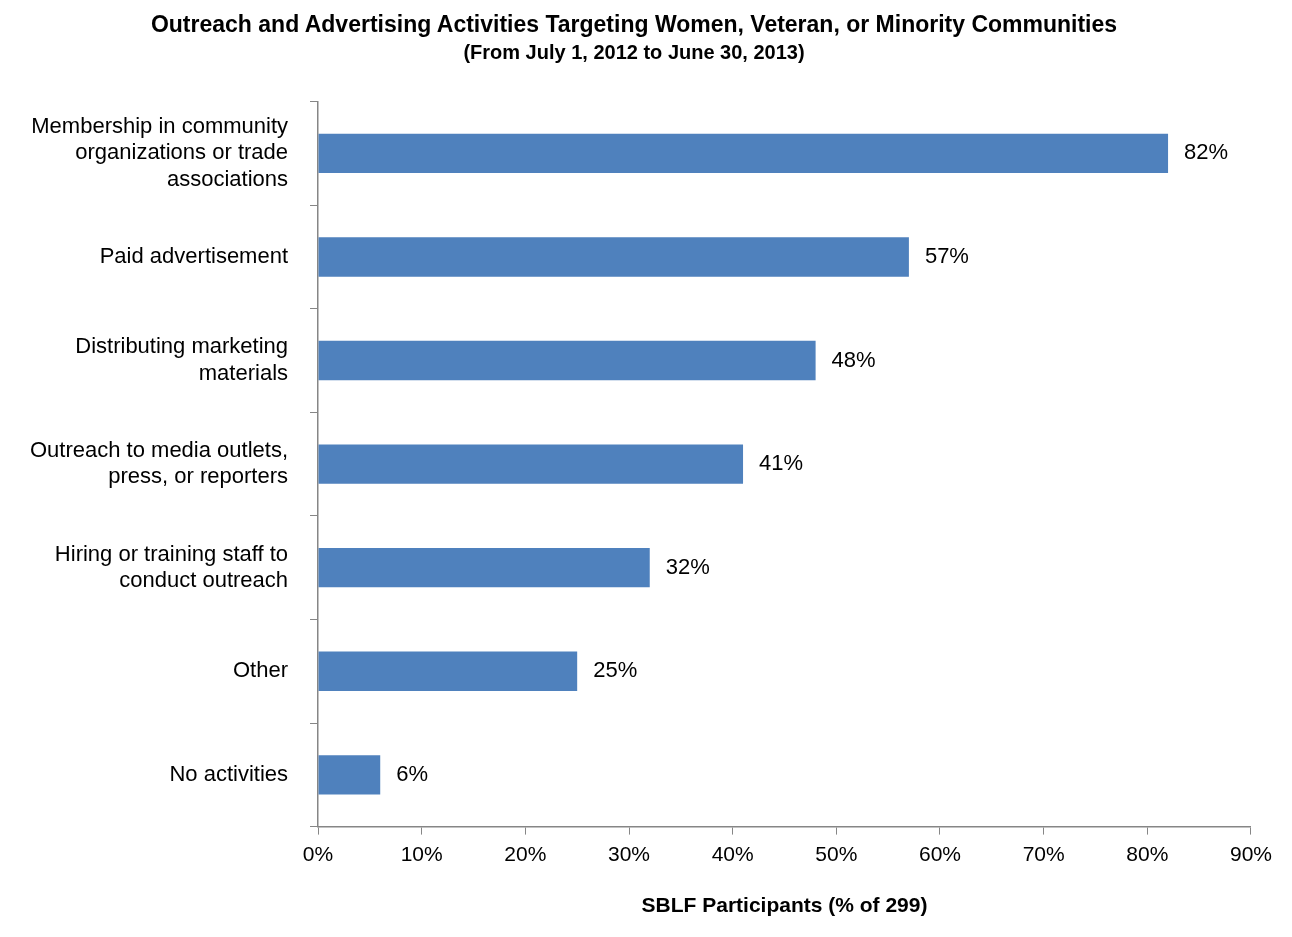  Describe the element at coordinates (1206, 152) in the screenshot. I see `data-label: 82%` at that location.